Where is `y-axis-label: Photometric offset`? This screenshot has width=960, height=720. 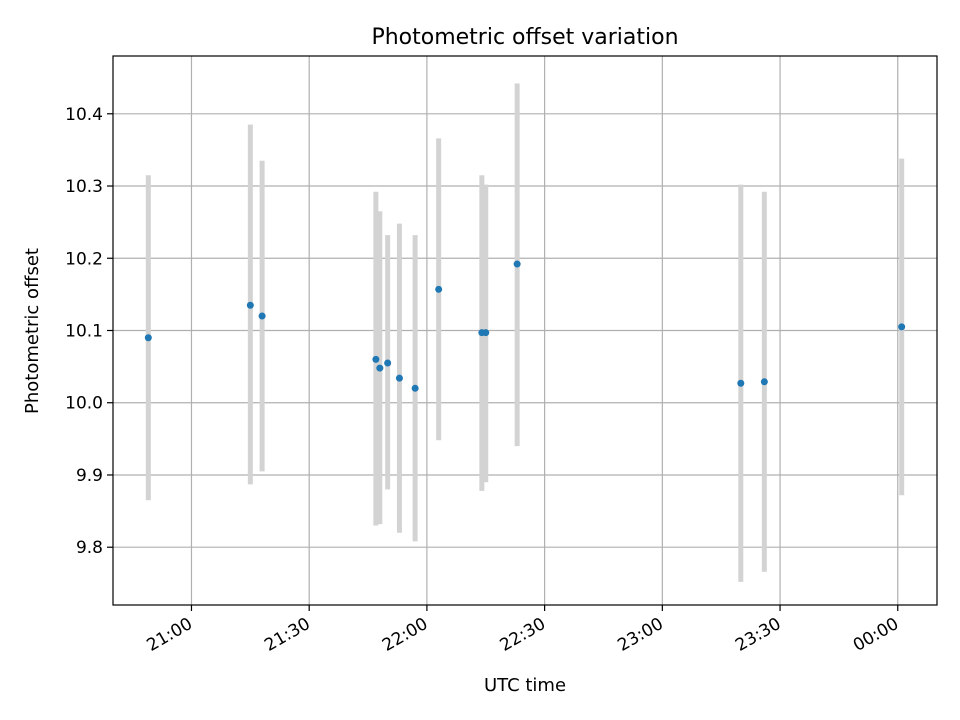
y-axis-label: Photometric offset is located at coordinates (32, 331).